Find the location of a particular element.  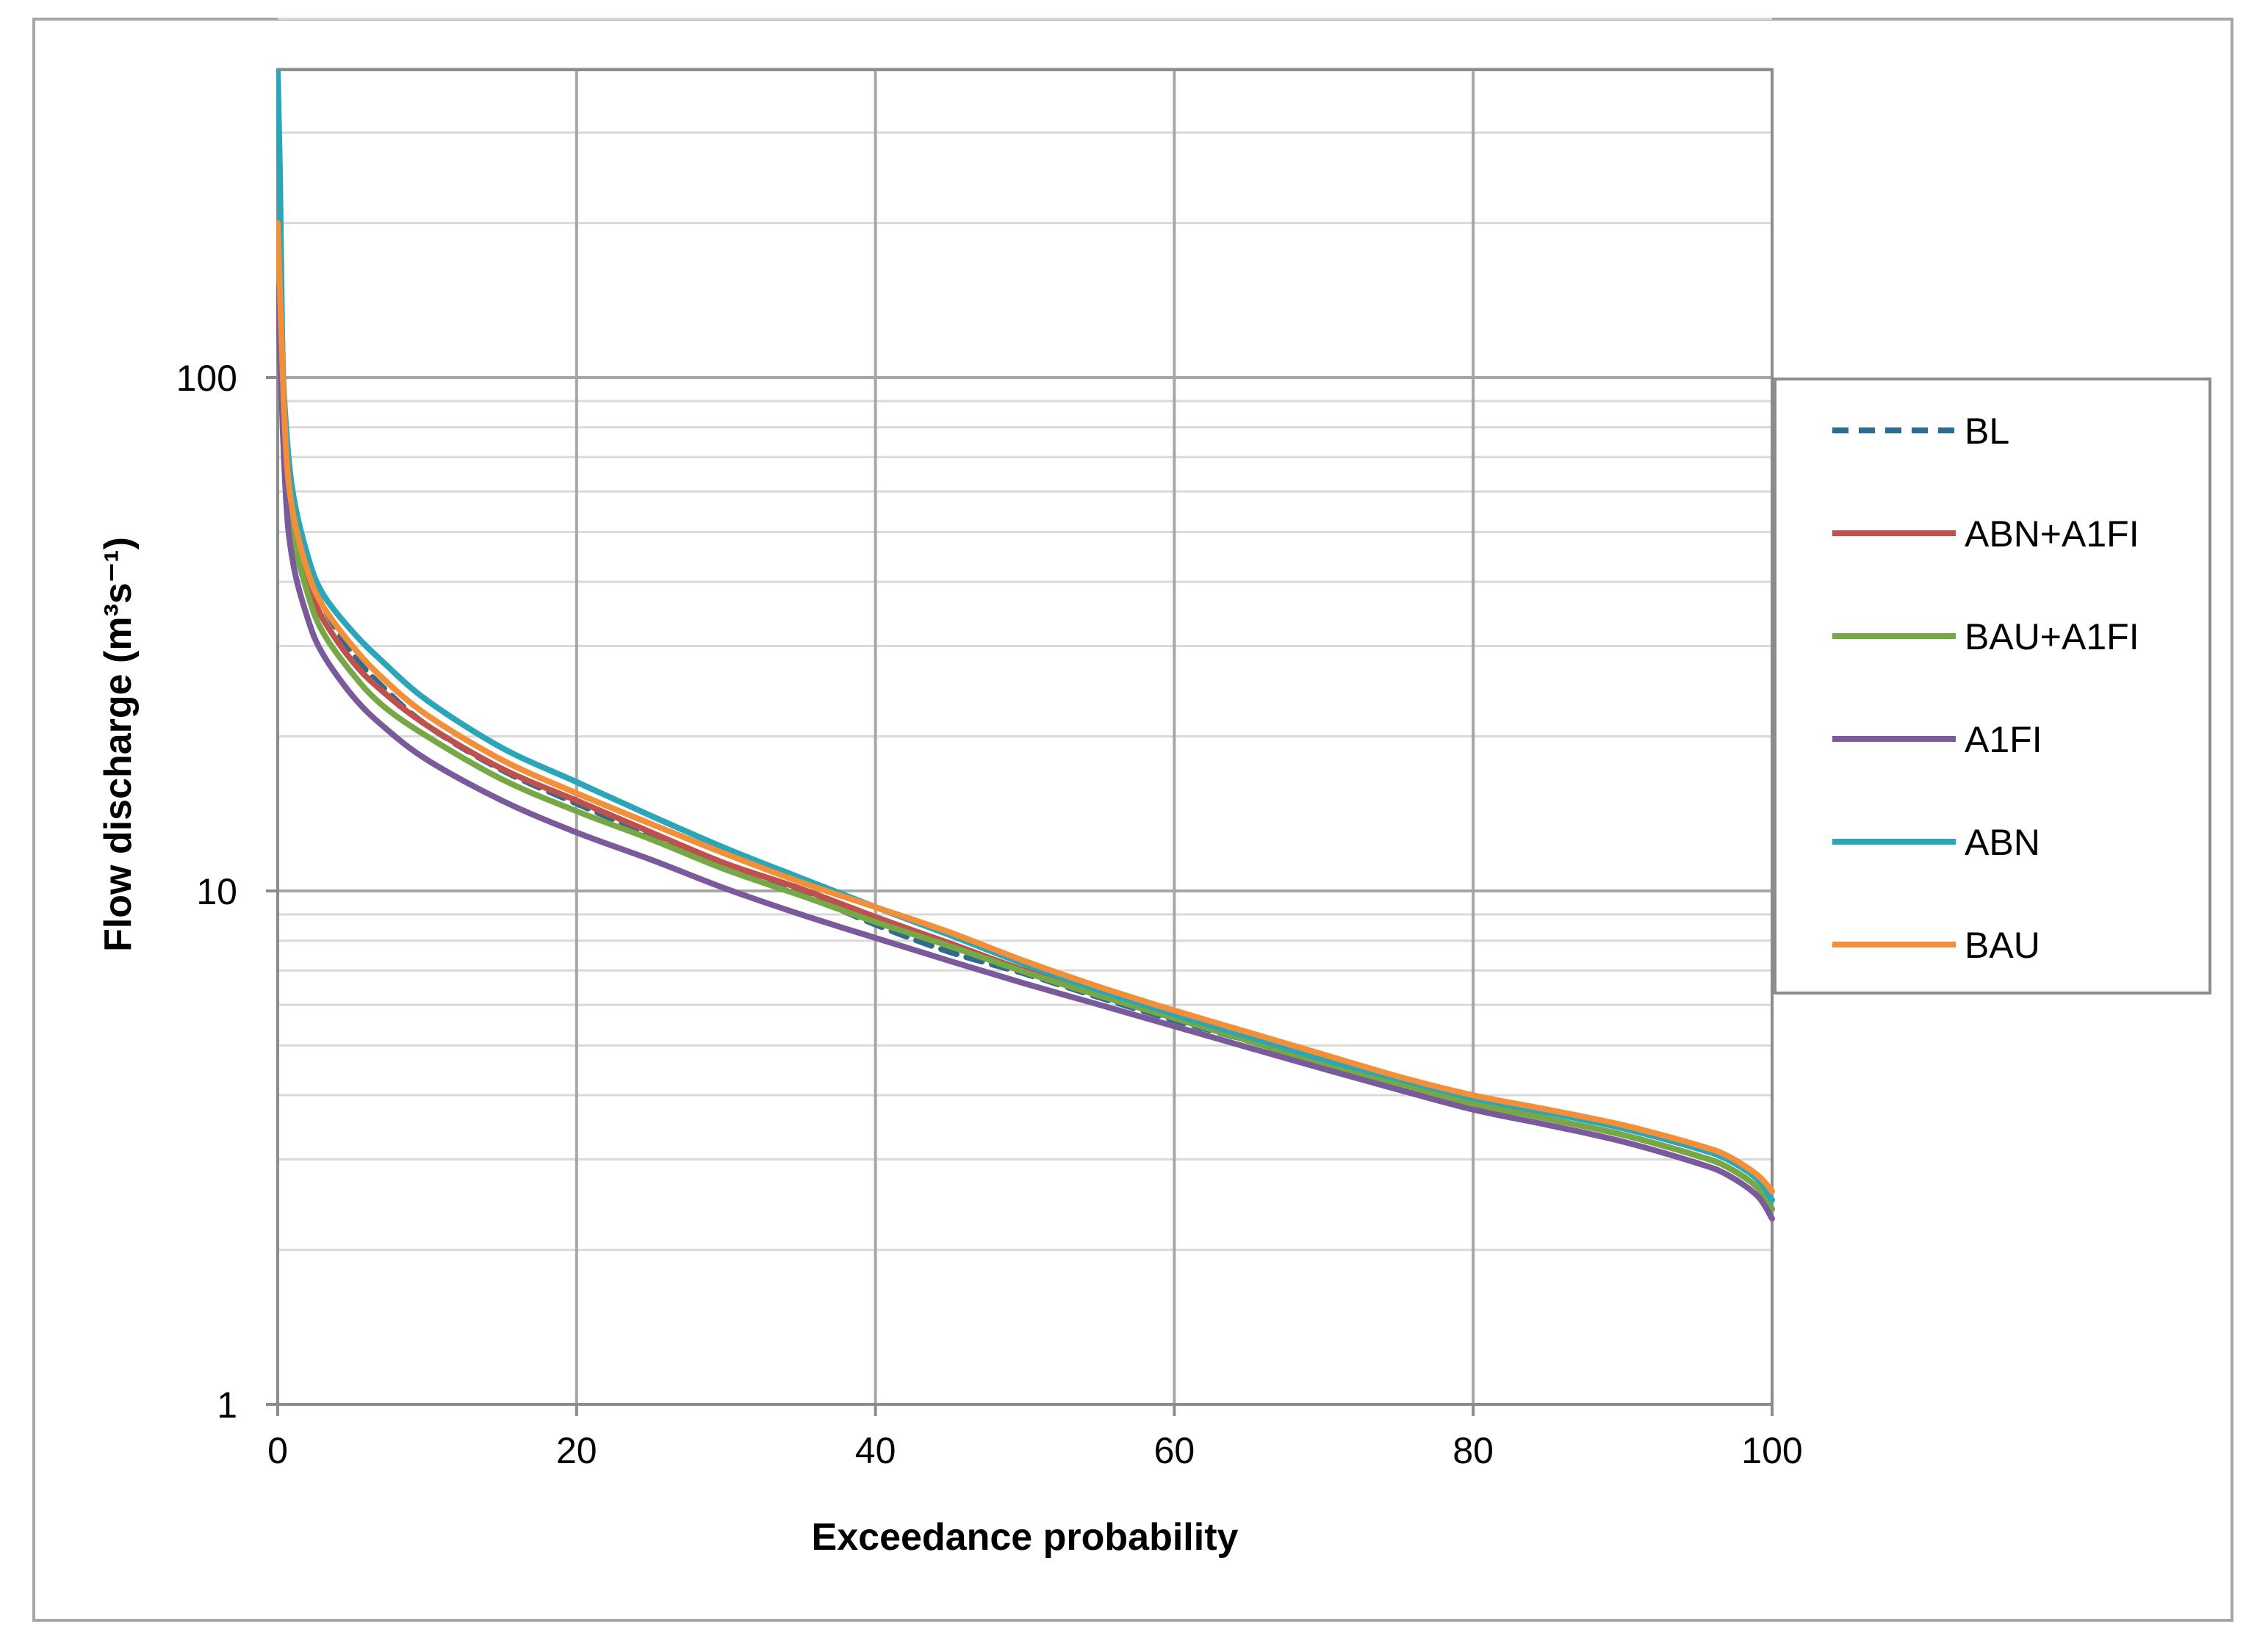

x-tick-label: 60 is located at coordinates (1174, 1450).